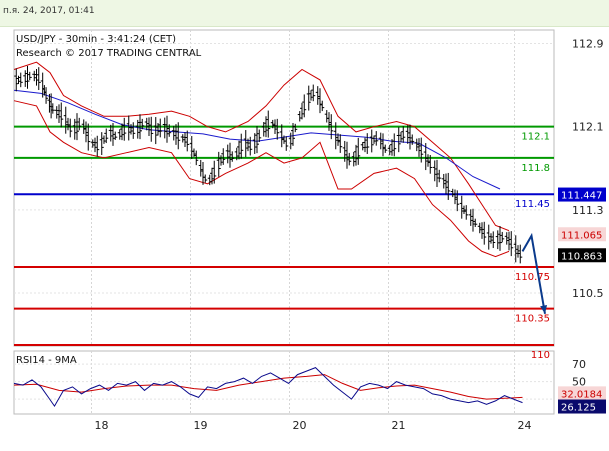 Image resolution: width=609 pixels, height=451 pixels. I want to click on chart-title: USD/JPY - 30min - 3:41:24 (CET), so click(96, 39).